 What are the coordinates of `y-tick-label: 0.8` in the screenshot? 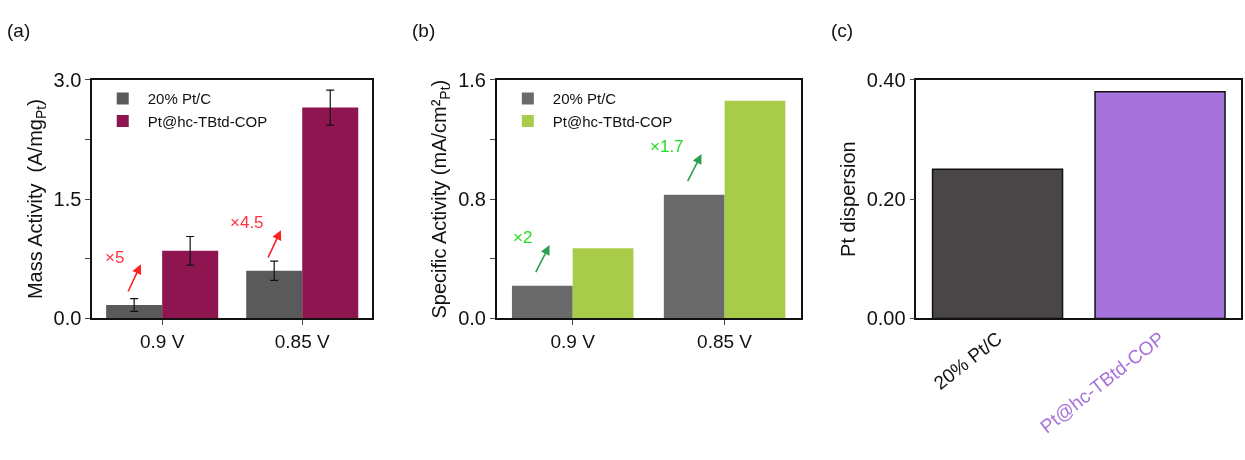 It's located at (472, 199).